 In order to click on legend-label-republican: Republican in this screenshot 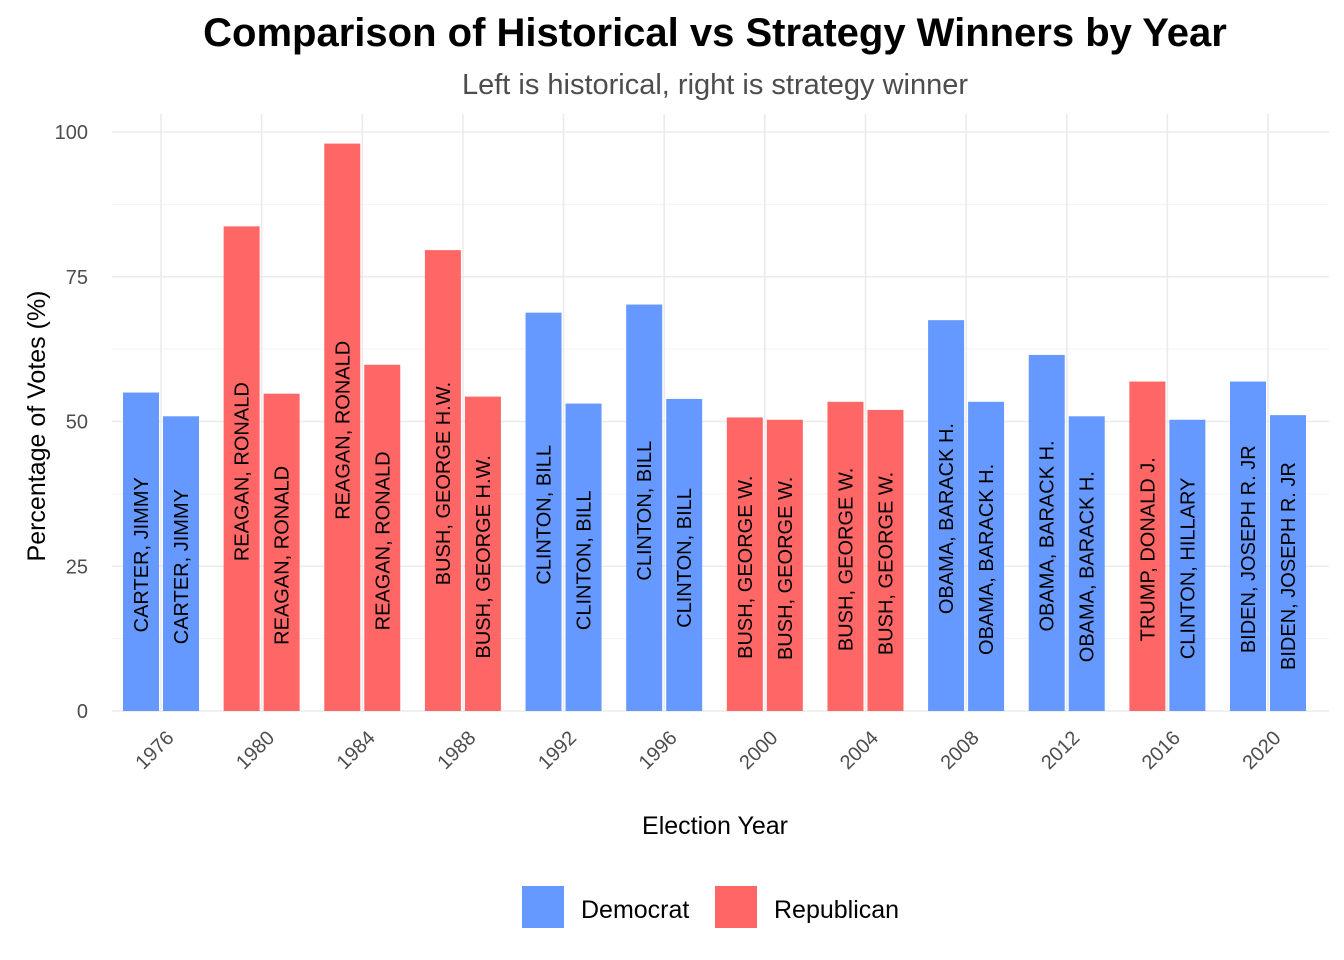, I will do `click(836, 910)`.